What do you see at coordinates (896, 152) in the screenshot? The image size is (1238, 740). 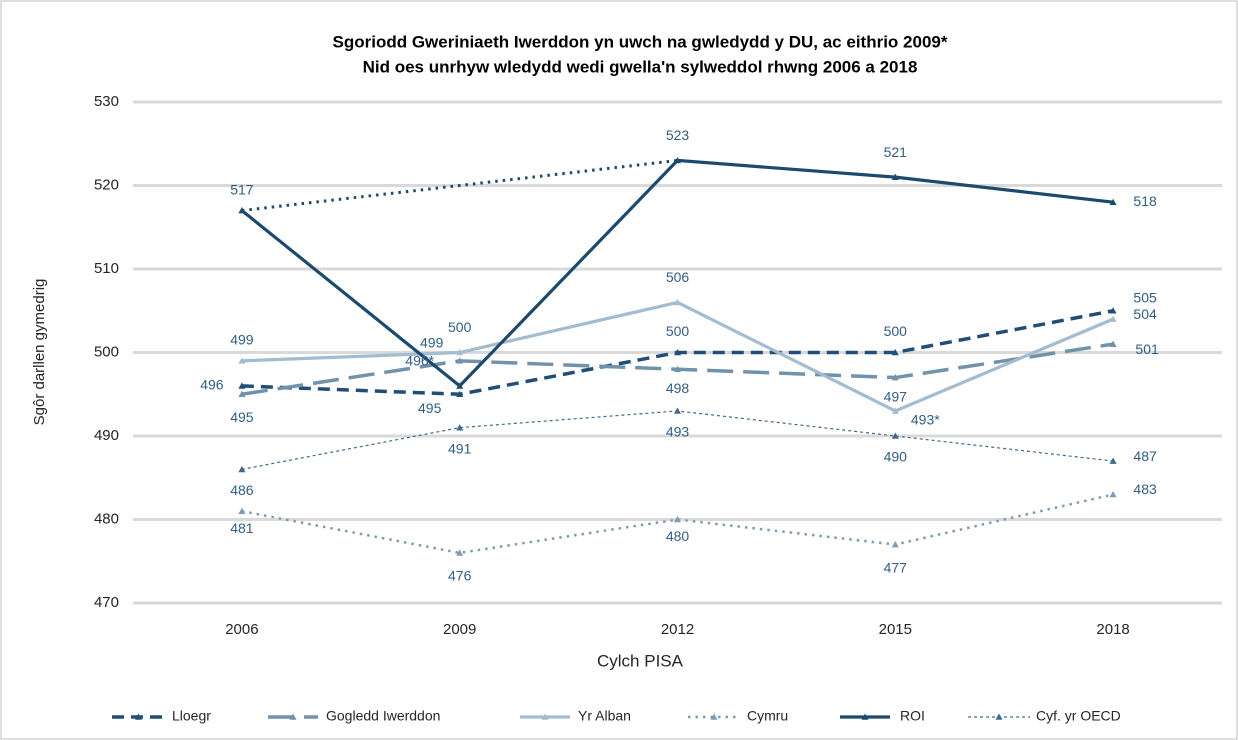 I see `data-label: 521` at bounding box center [896, 152].